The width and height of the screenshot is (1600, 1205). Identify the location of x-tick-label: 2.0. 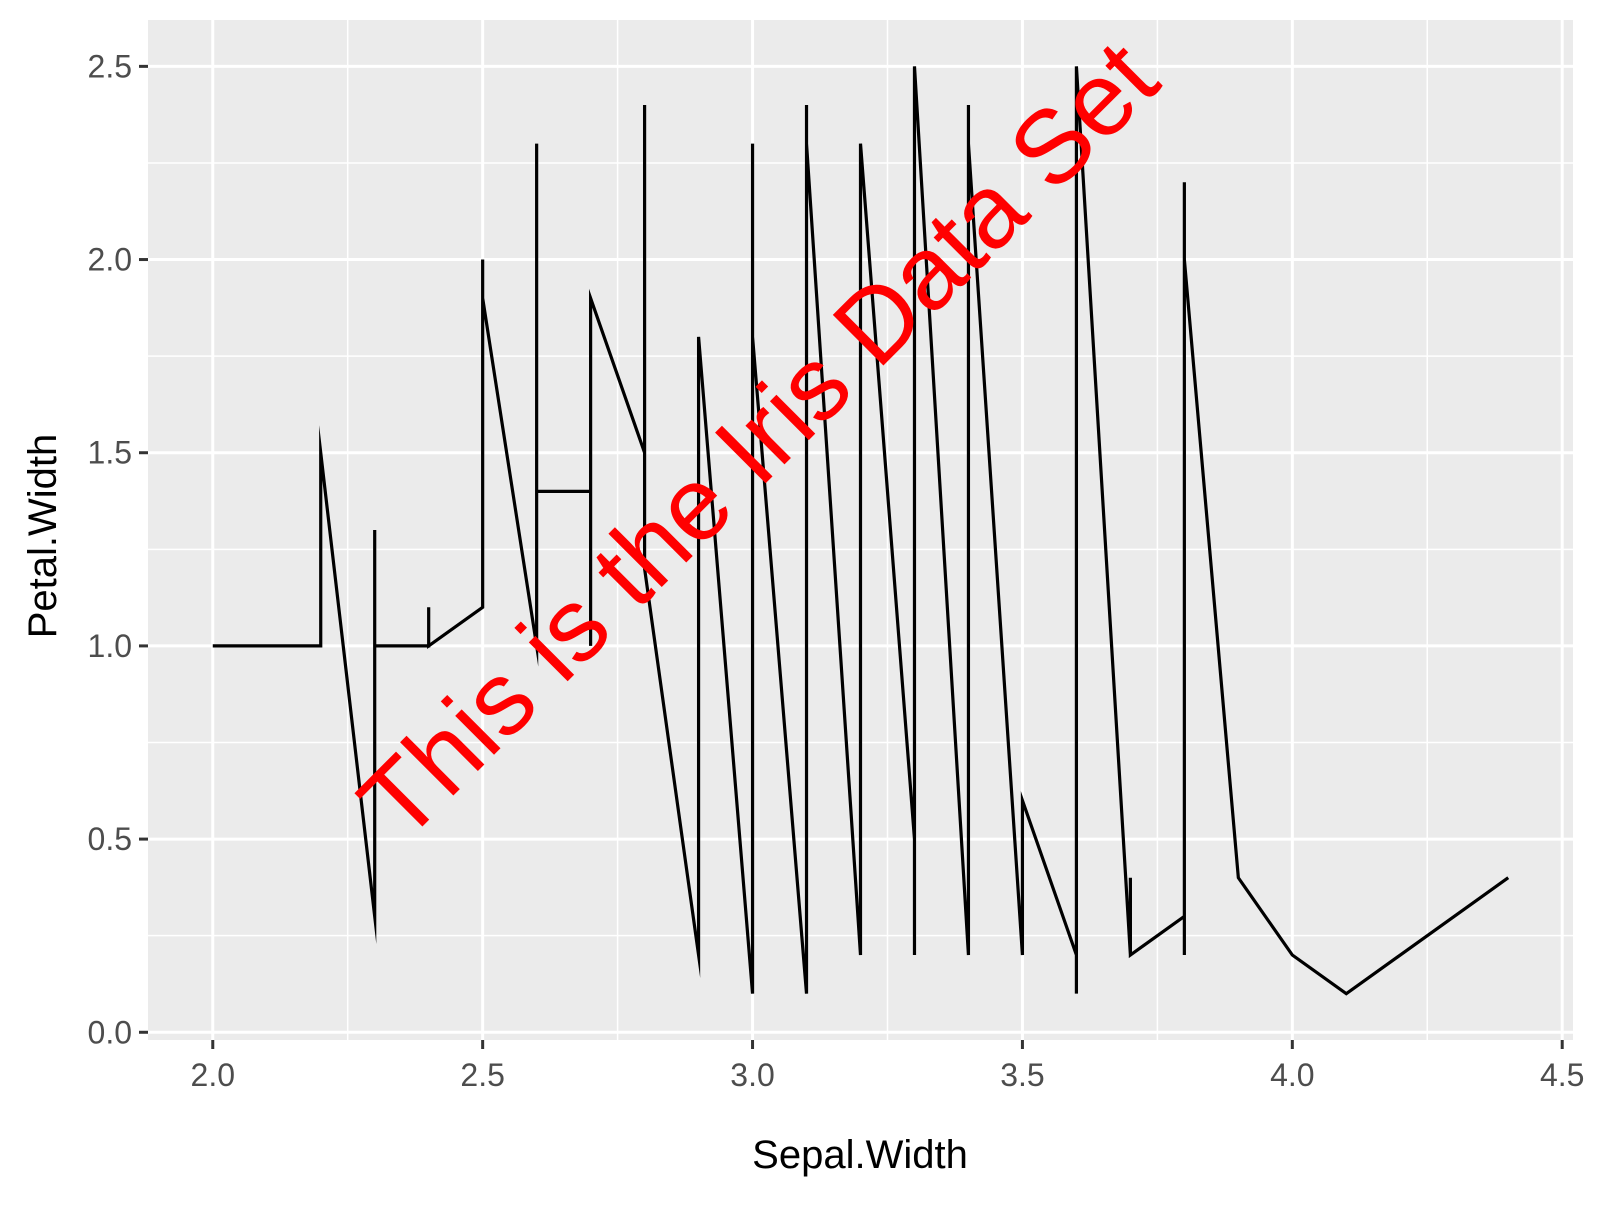
(213, 1075).